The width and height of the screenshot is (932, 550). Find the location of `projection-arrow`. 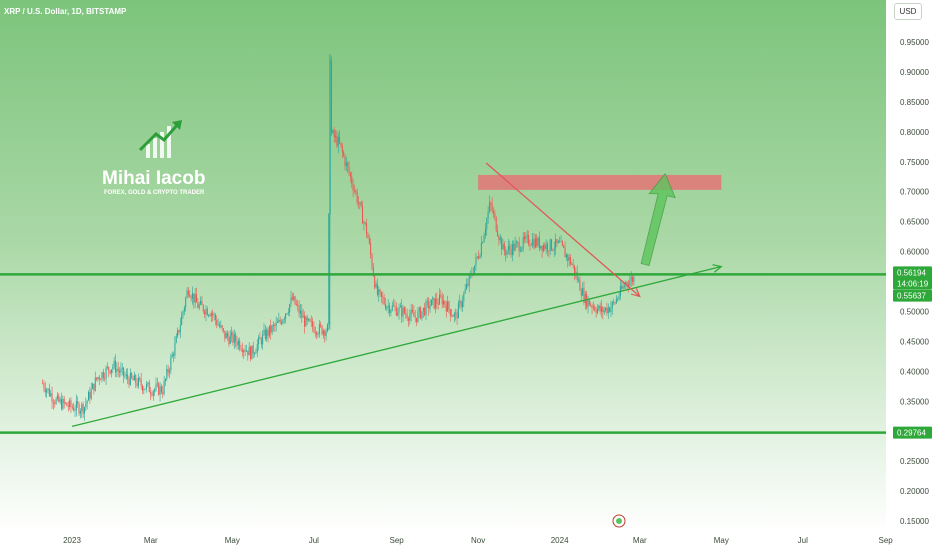

projection-arrow is located at coordinates (658, 219).